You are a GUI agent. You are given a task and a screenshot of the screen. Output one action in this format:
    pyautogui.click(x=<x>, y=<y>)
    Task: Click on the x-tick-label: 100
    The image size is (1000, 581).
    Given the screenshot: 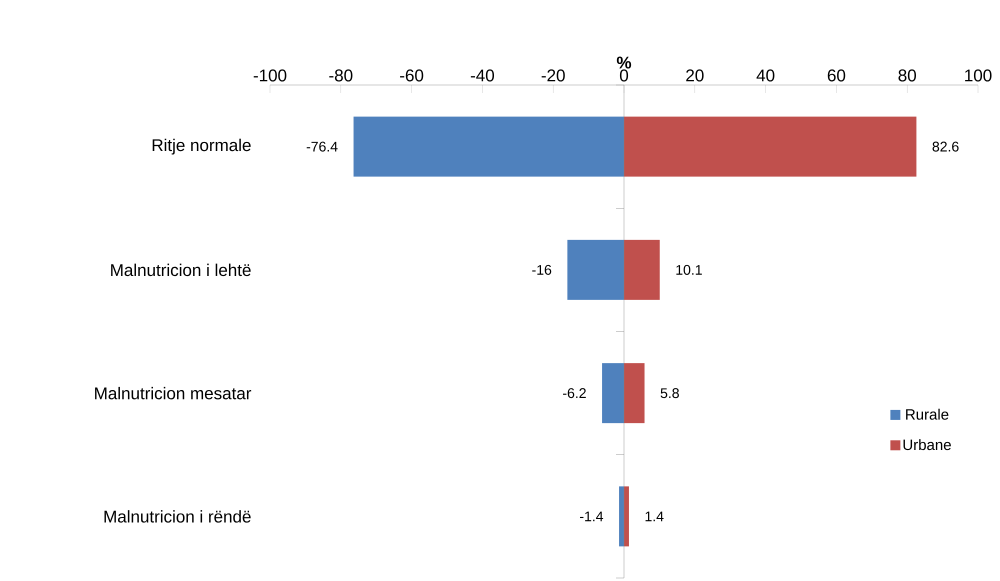 What is the action you would take?
    pyautogui.click(x=978, y=75)
    